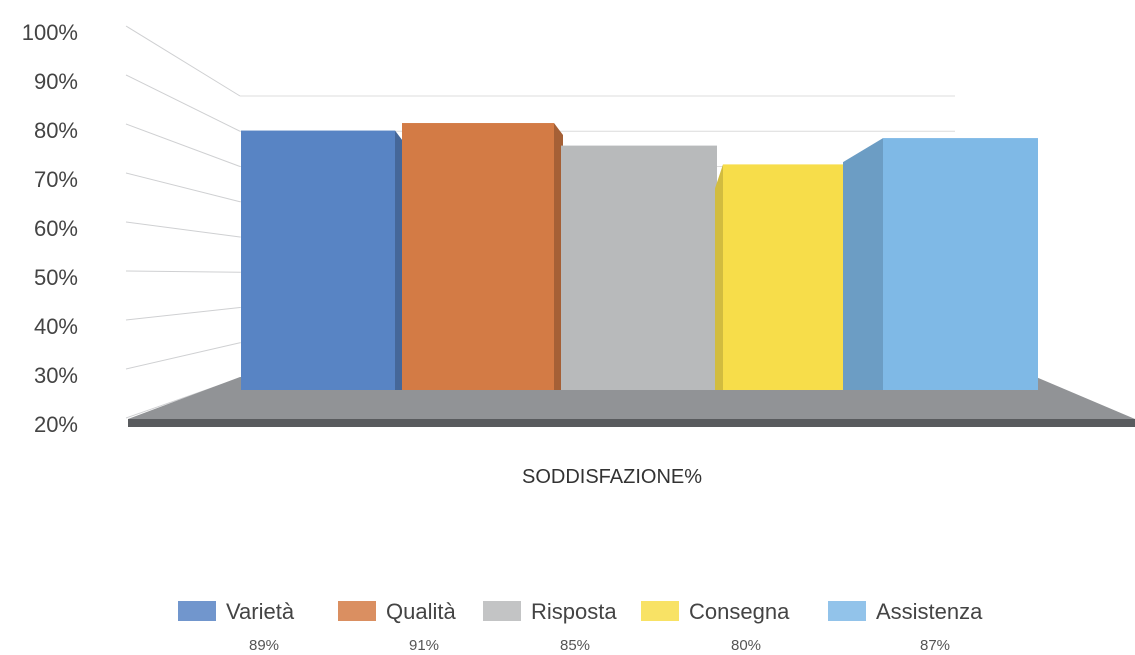 The width and height of the screenshot is (1135, 655). Describe the element at coordinates (56, 277) in the screenshot. I see `y-tick-label: 50%` at that location.